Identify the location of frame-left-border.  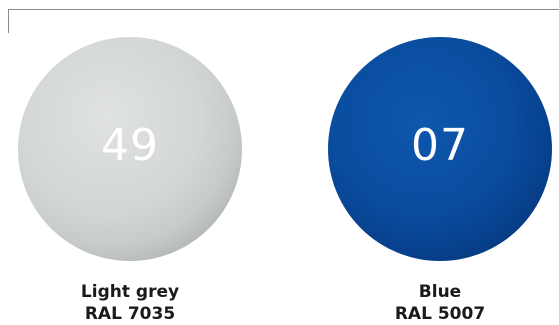
(8, 21).